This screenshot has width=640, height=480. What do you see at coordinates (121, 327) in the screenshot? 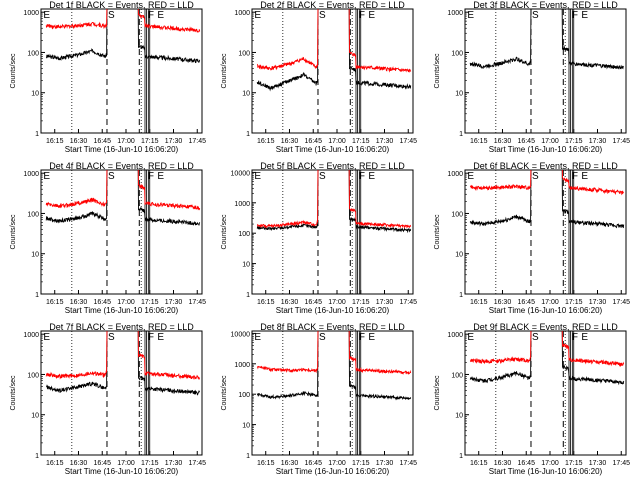
I see `panel-title: Det 7f BLACK = Events, RED = LLD` at bounding box center [121, 327].